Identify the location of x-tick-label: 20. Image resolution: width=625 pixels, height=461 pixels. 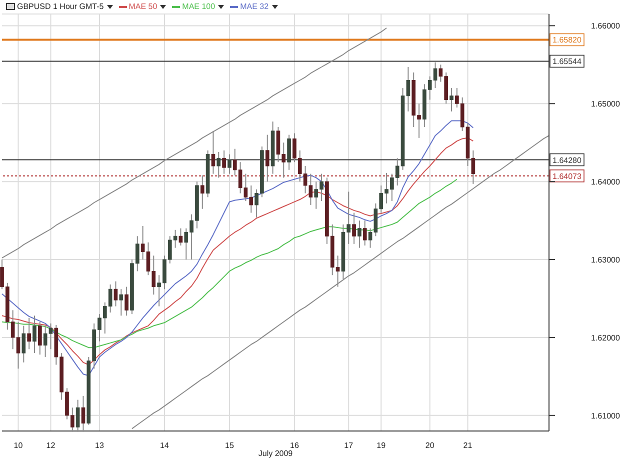
(430, 445).